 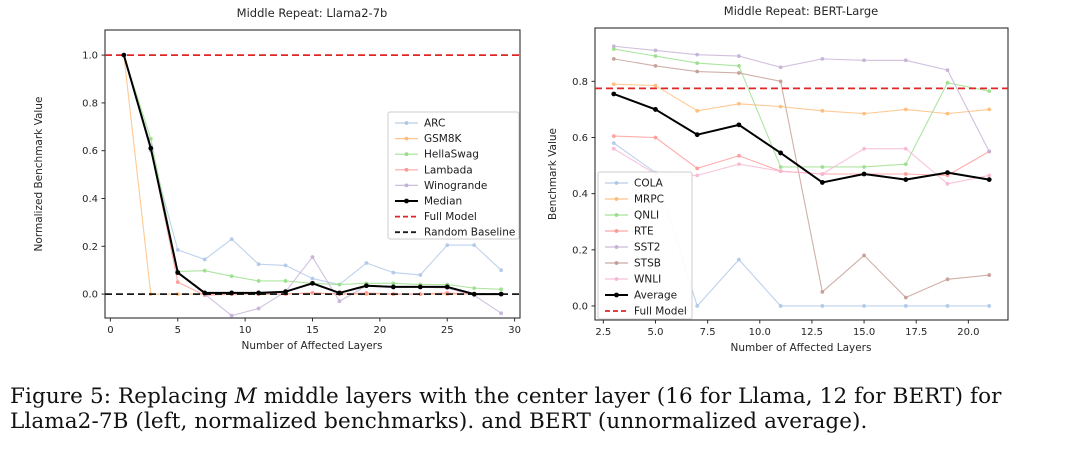 What do you see at coordinates (647, 280) in the screenshot?
I see `legend-label: WNLI` at bounding box center [647, 280].